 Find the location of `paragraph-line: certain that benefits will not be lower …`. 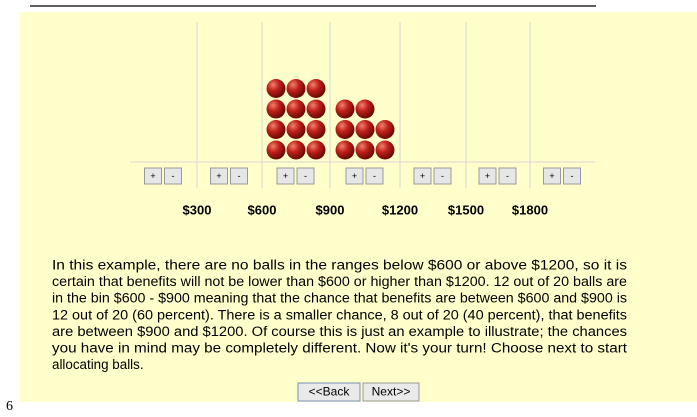

paragraph-line: certain that benefits will not be lower … is located at coordinates (339, 281).